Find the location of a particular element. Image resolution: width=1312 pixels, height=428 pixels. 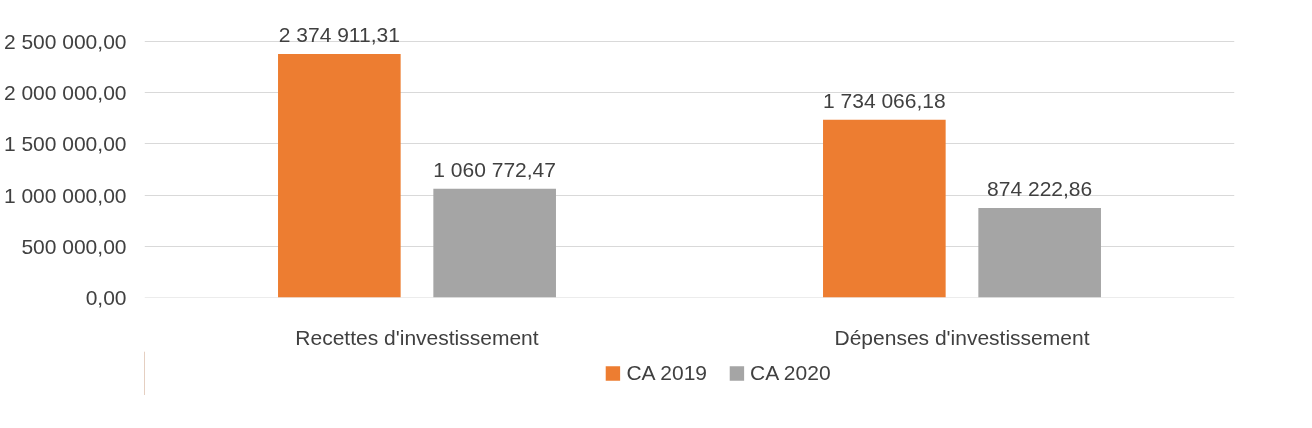

x-tick-label: Dépenses d'investissement is located at coordinates (962, 337).